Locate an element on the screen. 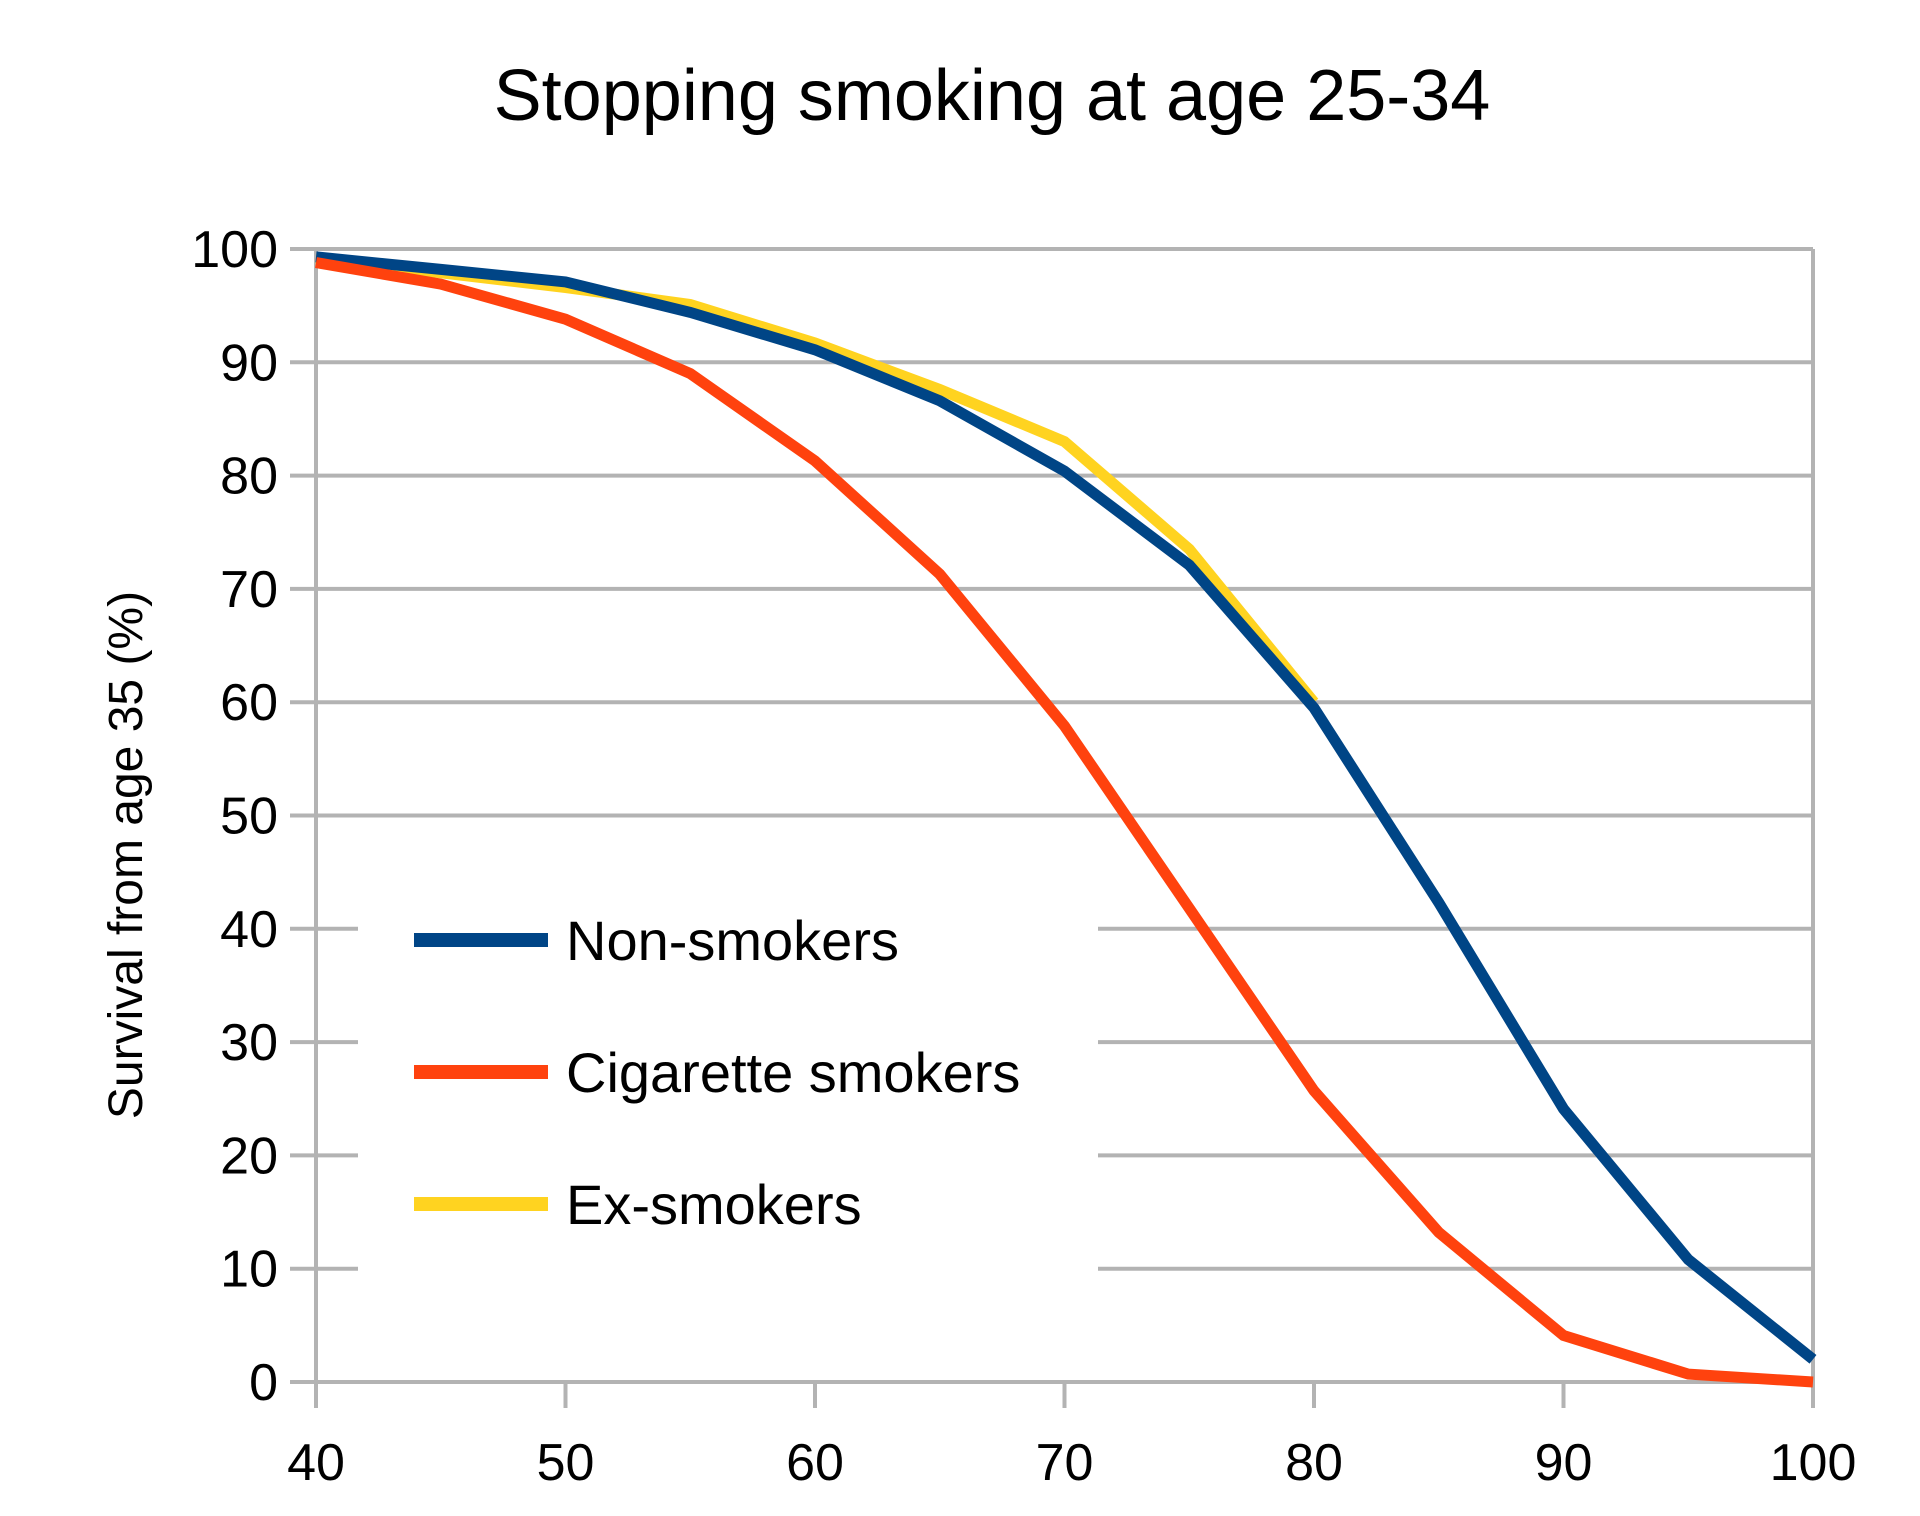 The width and height of the screenshot is (1920, 1516). x-tick-label: 40 is located at coordinates (316, 1463).